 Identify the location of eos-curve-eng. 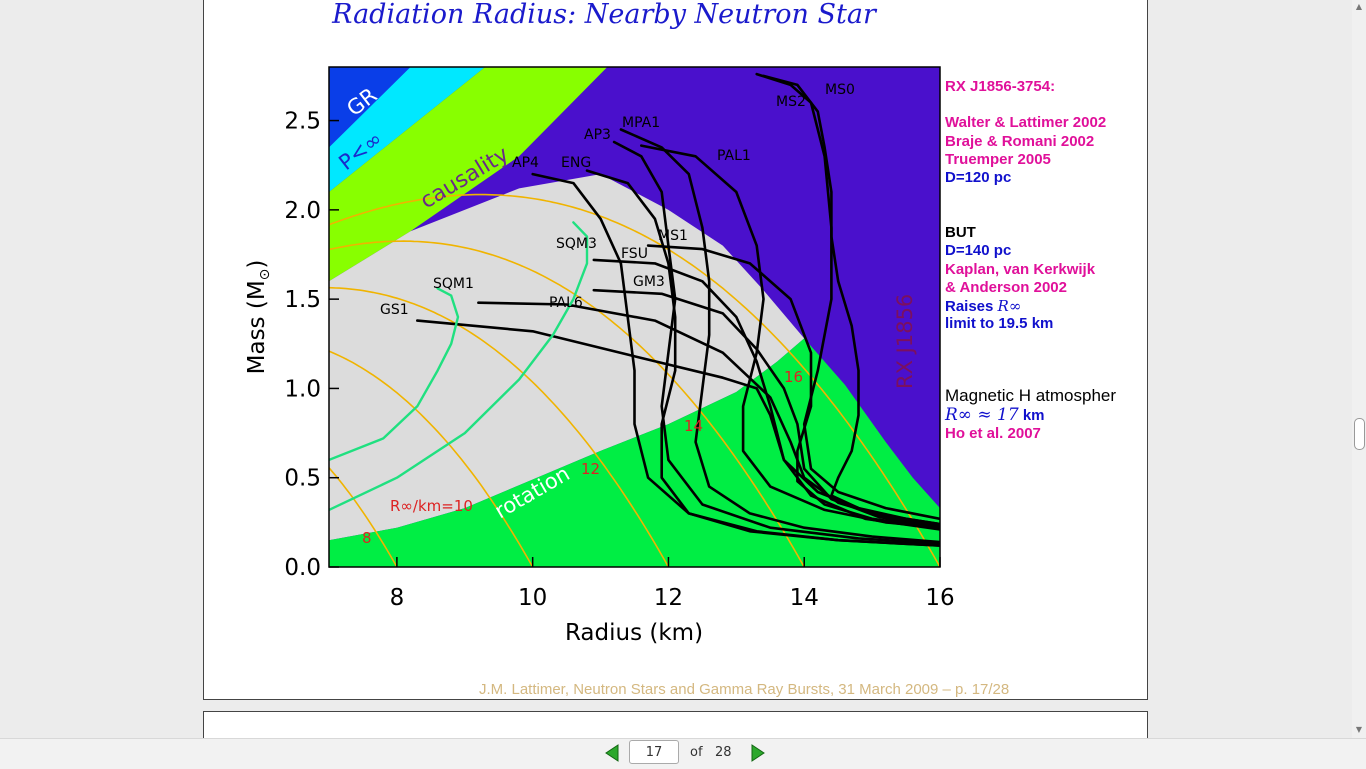
(762, 358).